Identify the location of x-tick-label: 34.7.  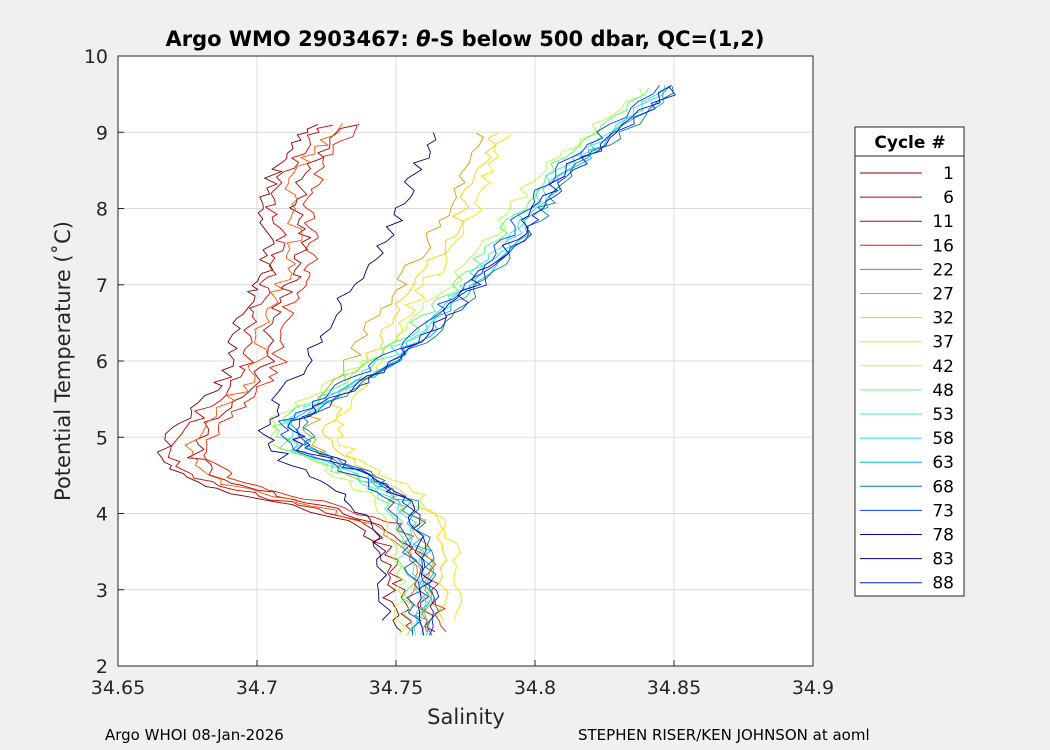
(257, 688).